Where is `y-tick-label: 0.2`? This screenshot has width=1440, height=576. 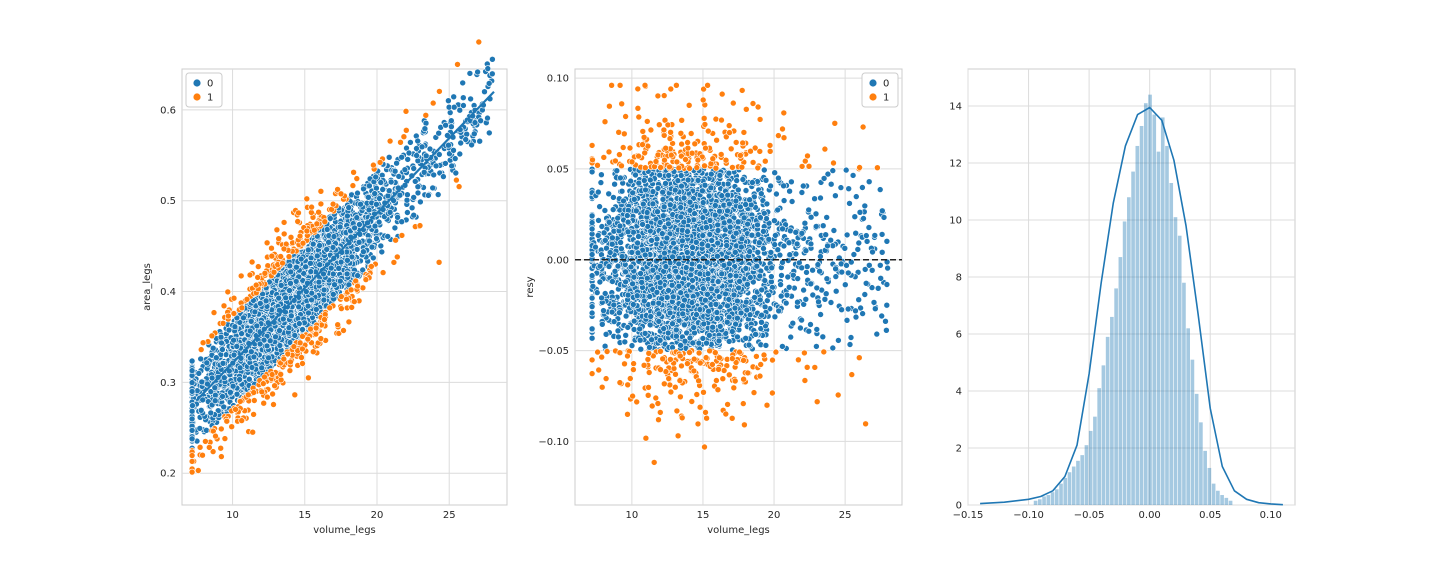
y-tick-label: 0.2 is located at coordinates (168, 474).